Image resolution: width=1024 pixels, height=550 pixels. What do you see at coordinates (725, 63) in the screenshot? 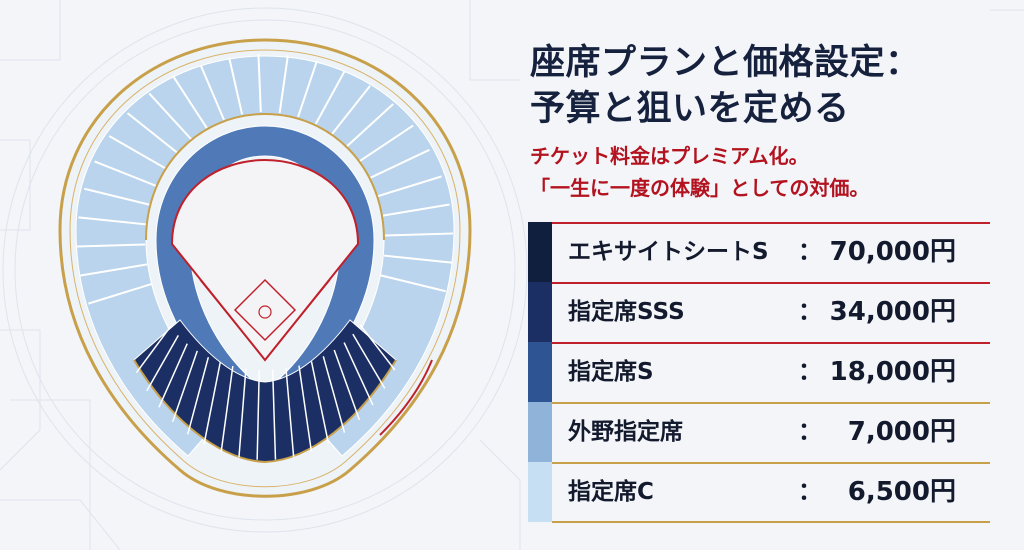
I see `title-line-1: 座席プランと価格設定：` at bounding box center [725, 63].